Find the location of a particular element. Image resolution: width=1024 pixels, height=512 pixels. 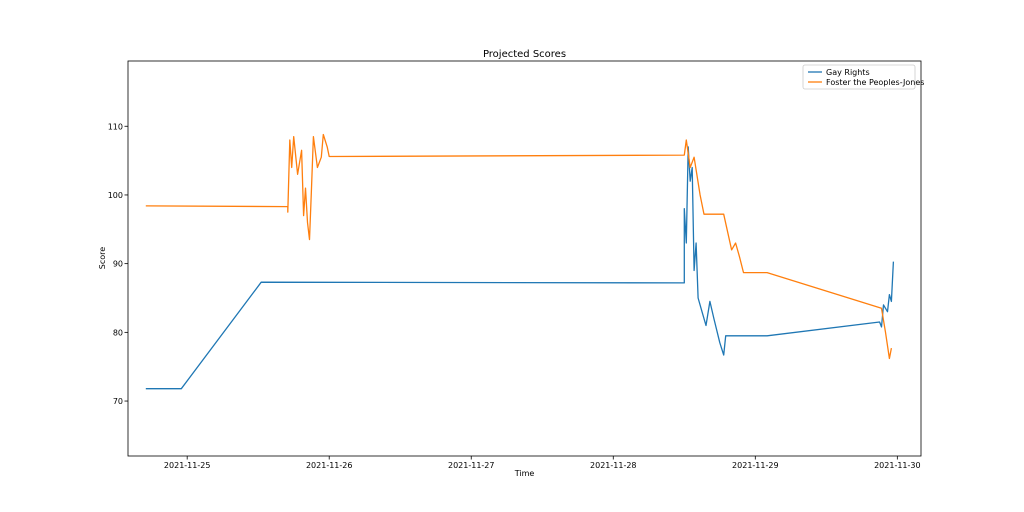

y-tick-label: 90 is located at coordinates (118, 264).